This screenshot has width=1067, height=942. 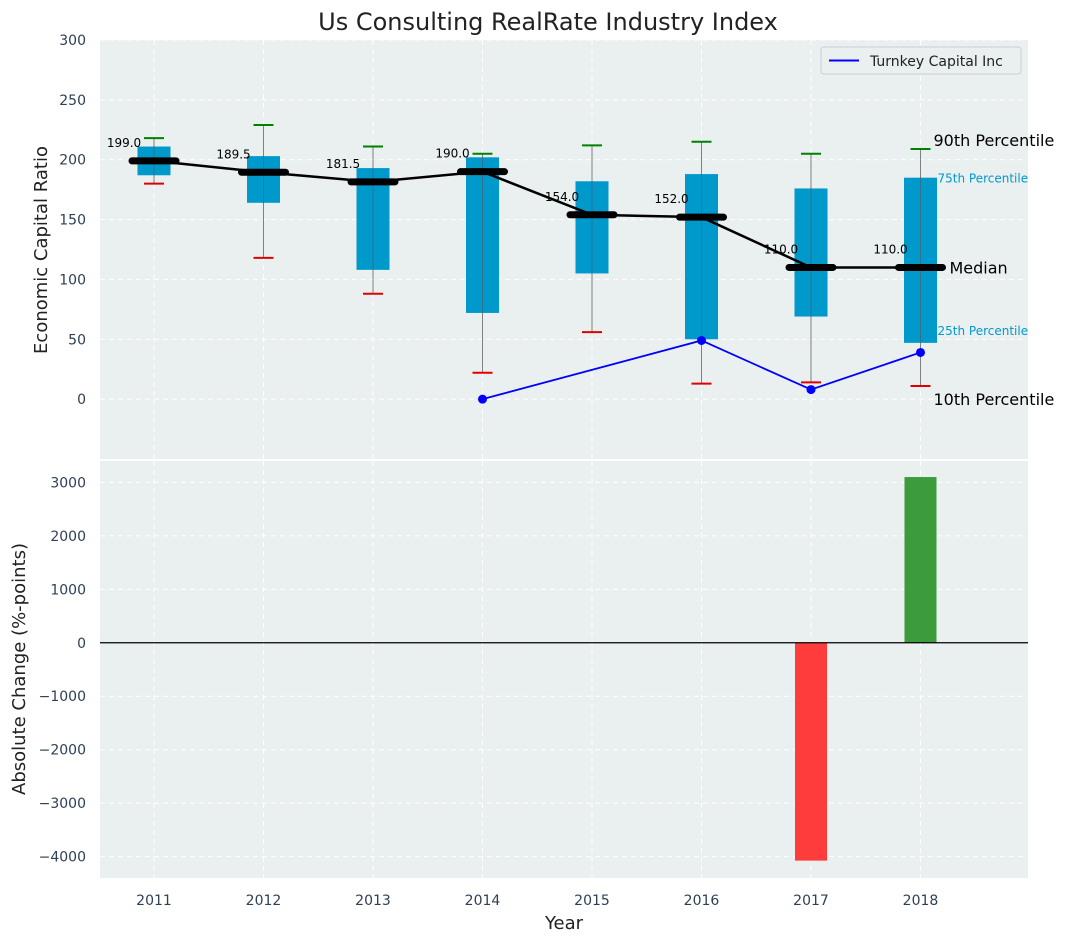 I want to click on top-y-tick-label: 0, so click(x=81, y=400).